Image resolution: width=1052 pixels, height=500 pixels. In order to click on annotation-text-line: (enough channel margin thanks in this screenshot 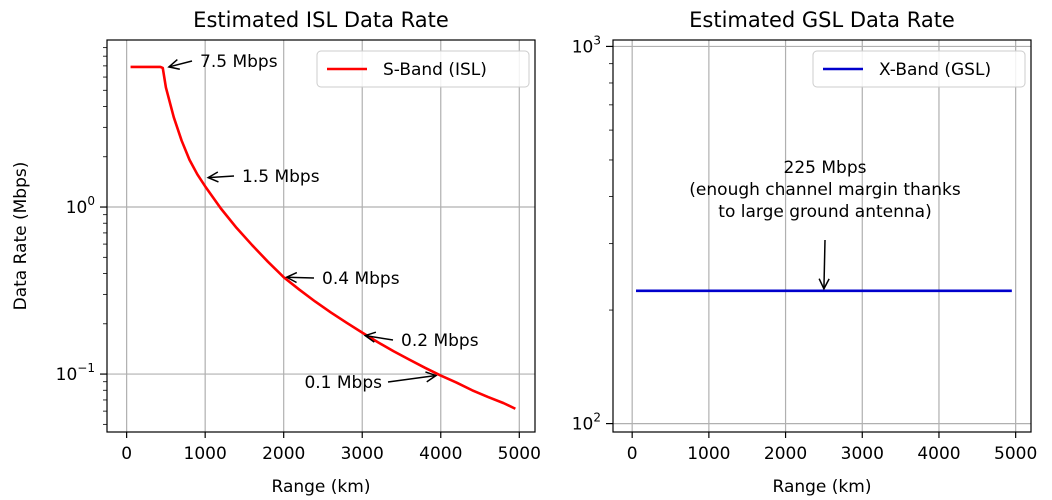, I will do `click(825, 190)`.